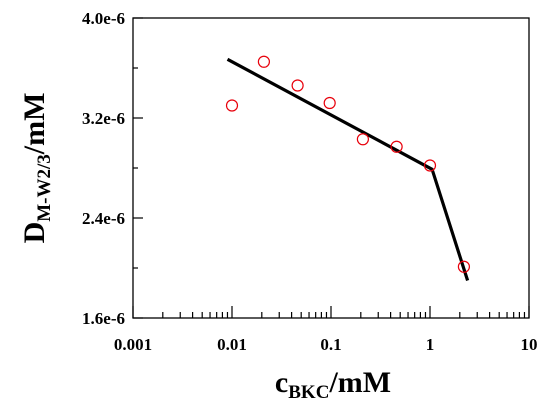 This screenshot has width=550, height=413. I want to click on x-tick-label: 0.001, so click(133, 344).